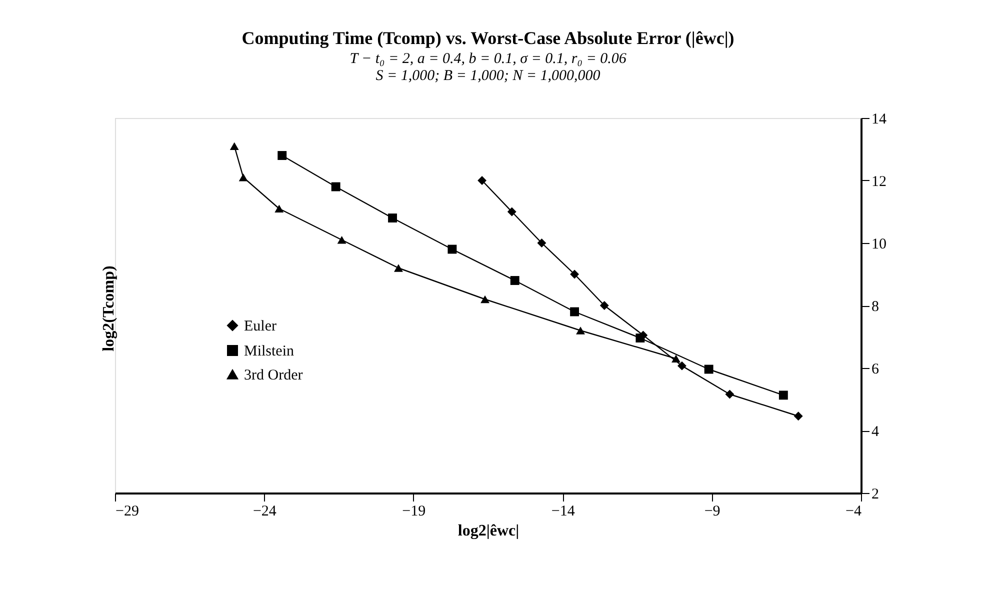 The width and height of the screenshot is (991, 609). Describe the element at coordinates (264, 512) in the screenshot. I see `x-tick-label: −24` at that location.